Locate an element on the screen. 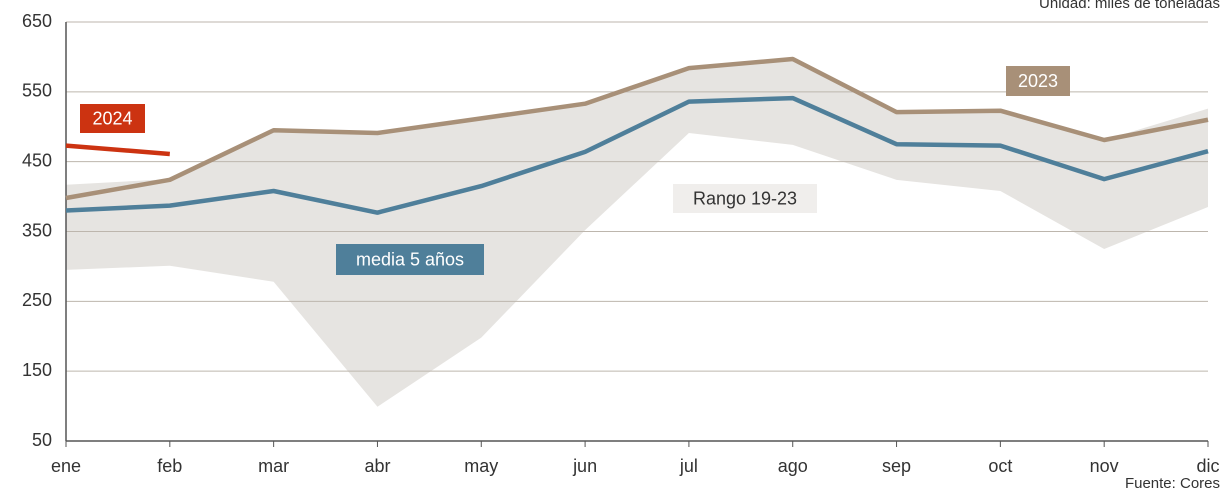 Image resolution: width=1224 pixels, height=495 pixels. y-tick-label: 350 is located at coordinates (37, 230).